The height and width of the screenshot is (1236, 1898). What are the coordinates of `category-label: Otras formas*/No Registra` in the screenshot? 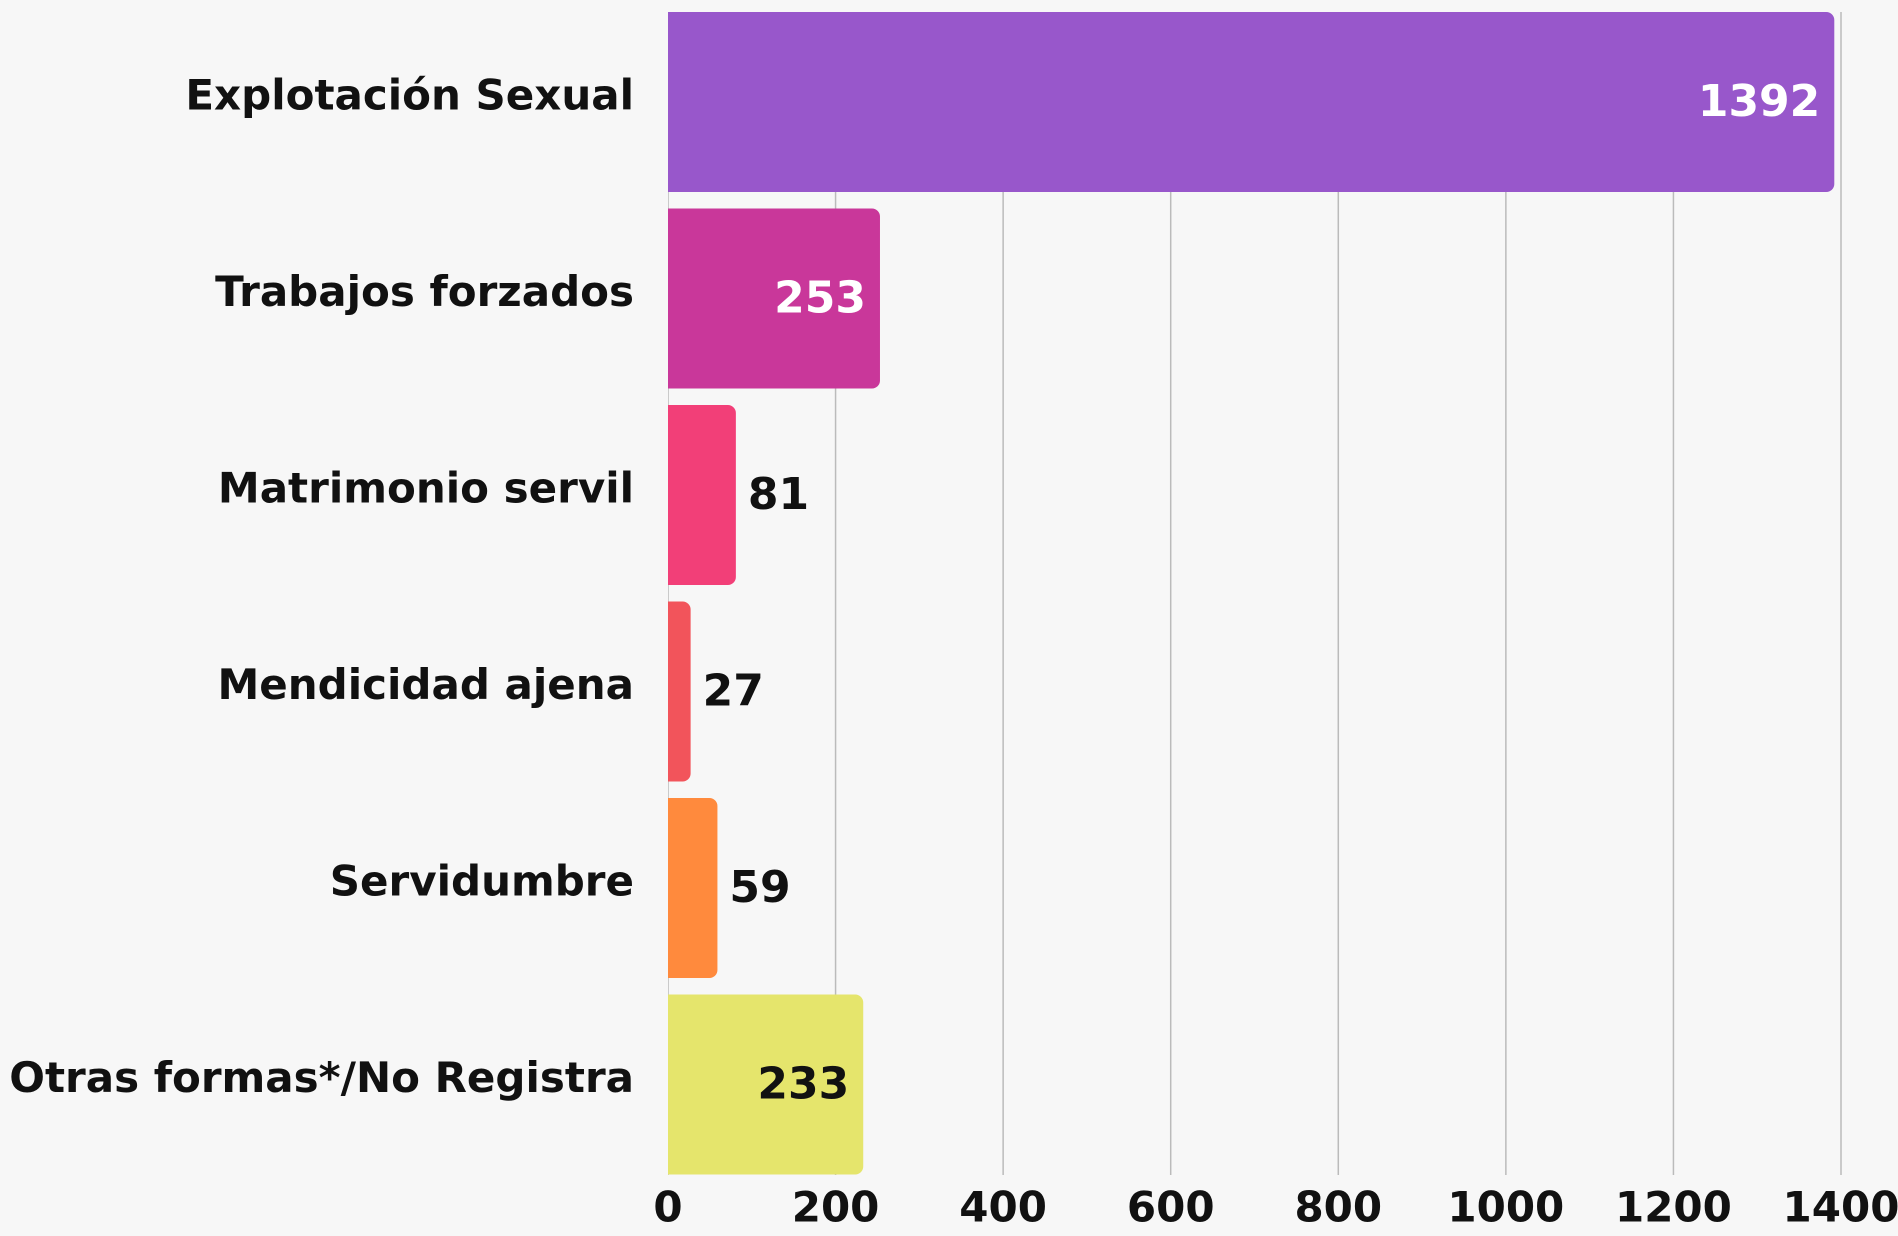 It's located at (321, 1077).